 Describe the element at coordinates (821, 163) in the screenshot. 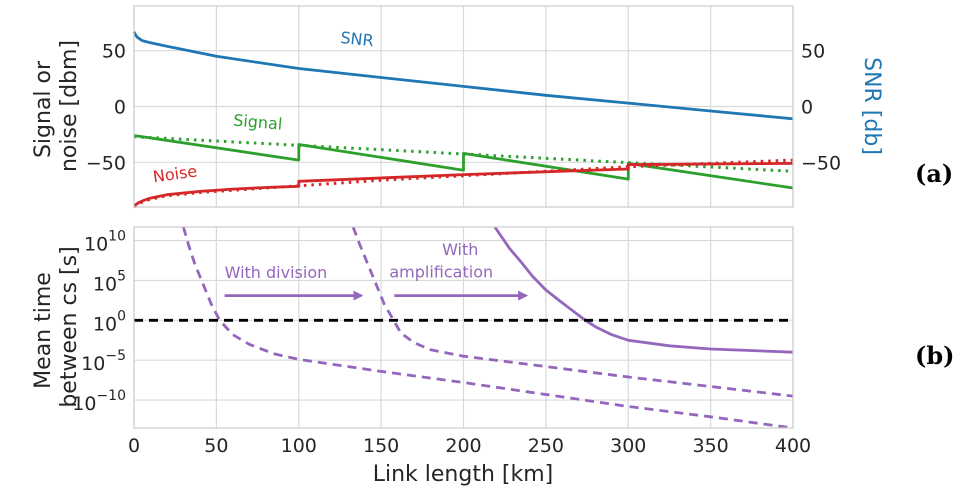

I see `top-right-tick-label: −50` at that location.